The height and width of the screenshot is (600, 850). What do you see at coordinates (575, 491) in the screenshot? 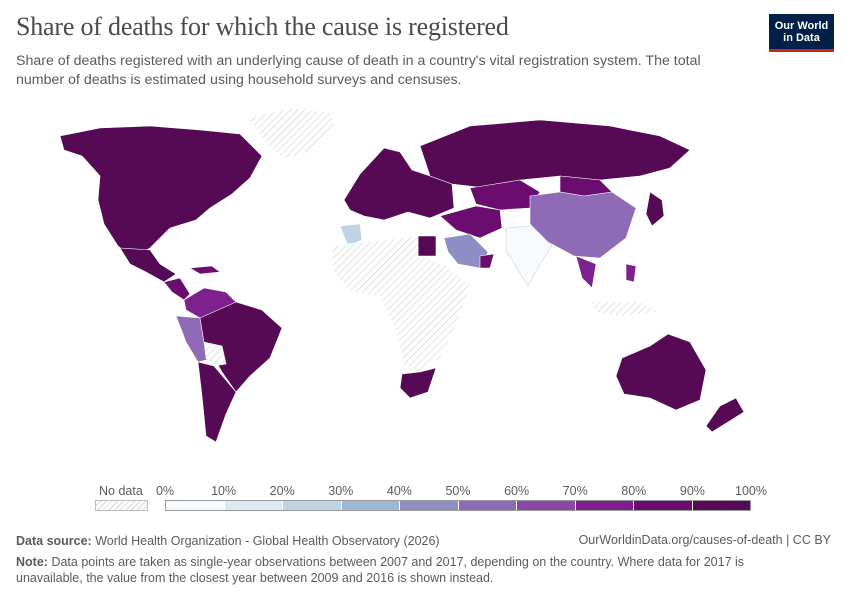
I see `legend-tick-label: 70%` at bounding box center [575, 491].